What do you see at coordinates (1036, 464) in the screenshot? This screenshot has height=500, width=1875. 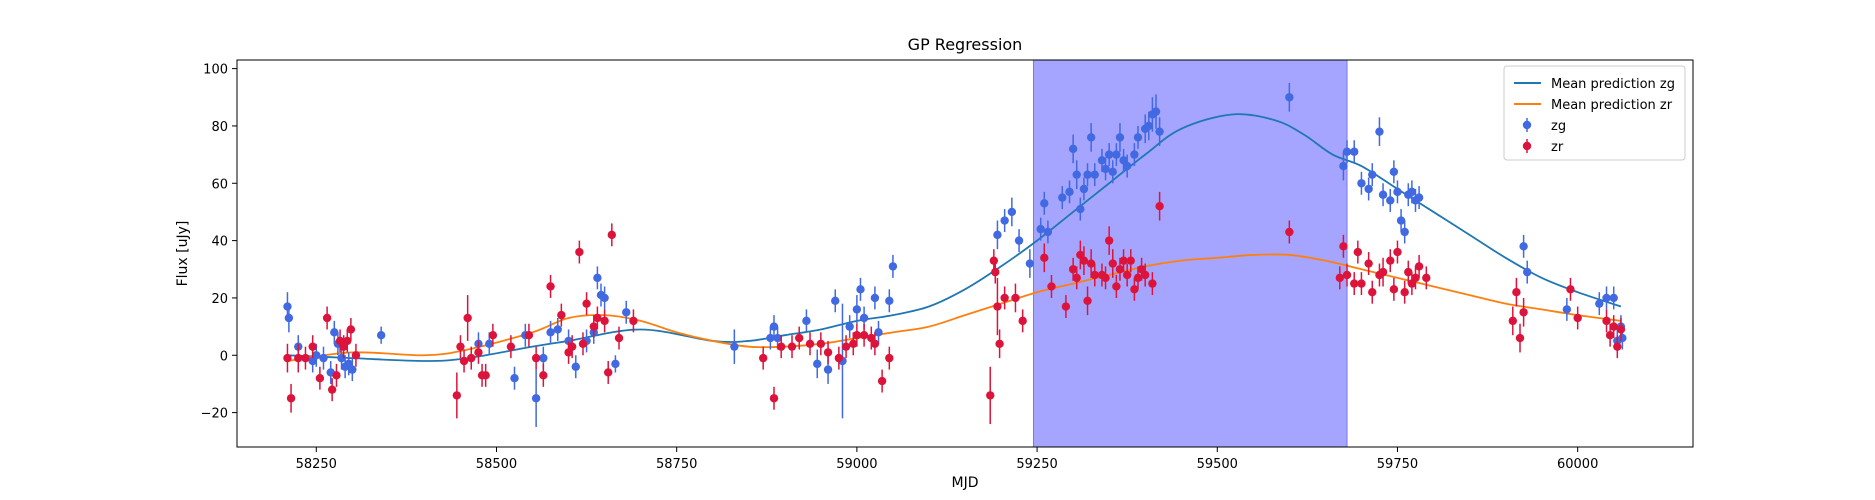 I see `x-tick-label: 59250` at bounding box center [1036, 464].